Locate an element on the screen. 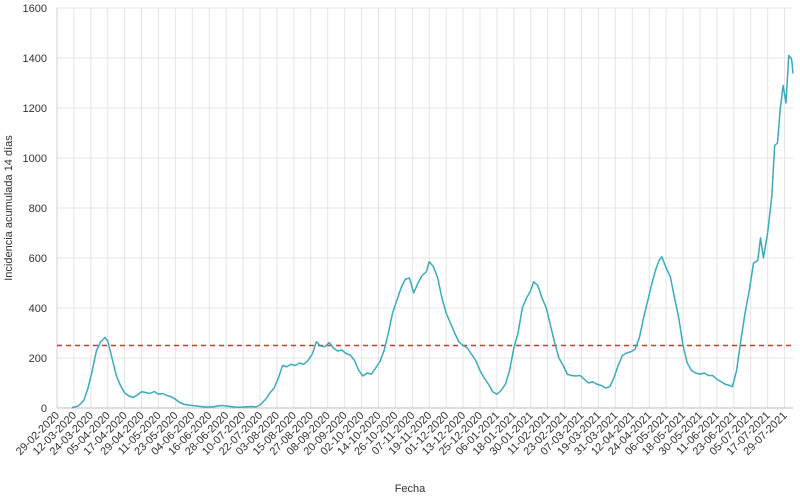 This screenshot has height=500, width=800. y-axis-title: Incidencia acumulada 14 días is located at coordinates (9, 208).